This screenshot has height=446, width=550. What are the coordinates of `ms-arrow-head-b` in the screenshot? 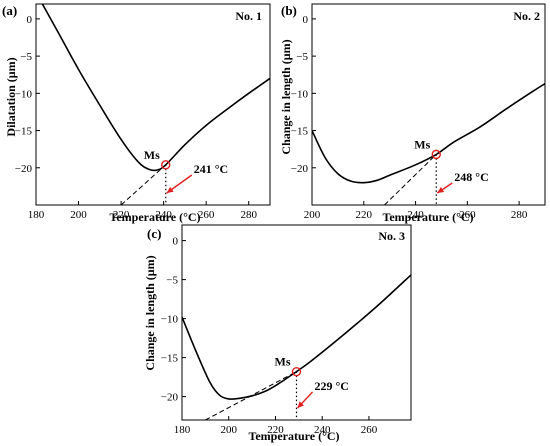 It's located at (441, 189).